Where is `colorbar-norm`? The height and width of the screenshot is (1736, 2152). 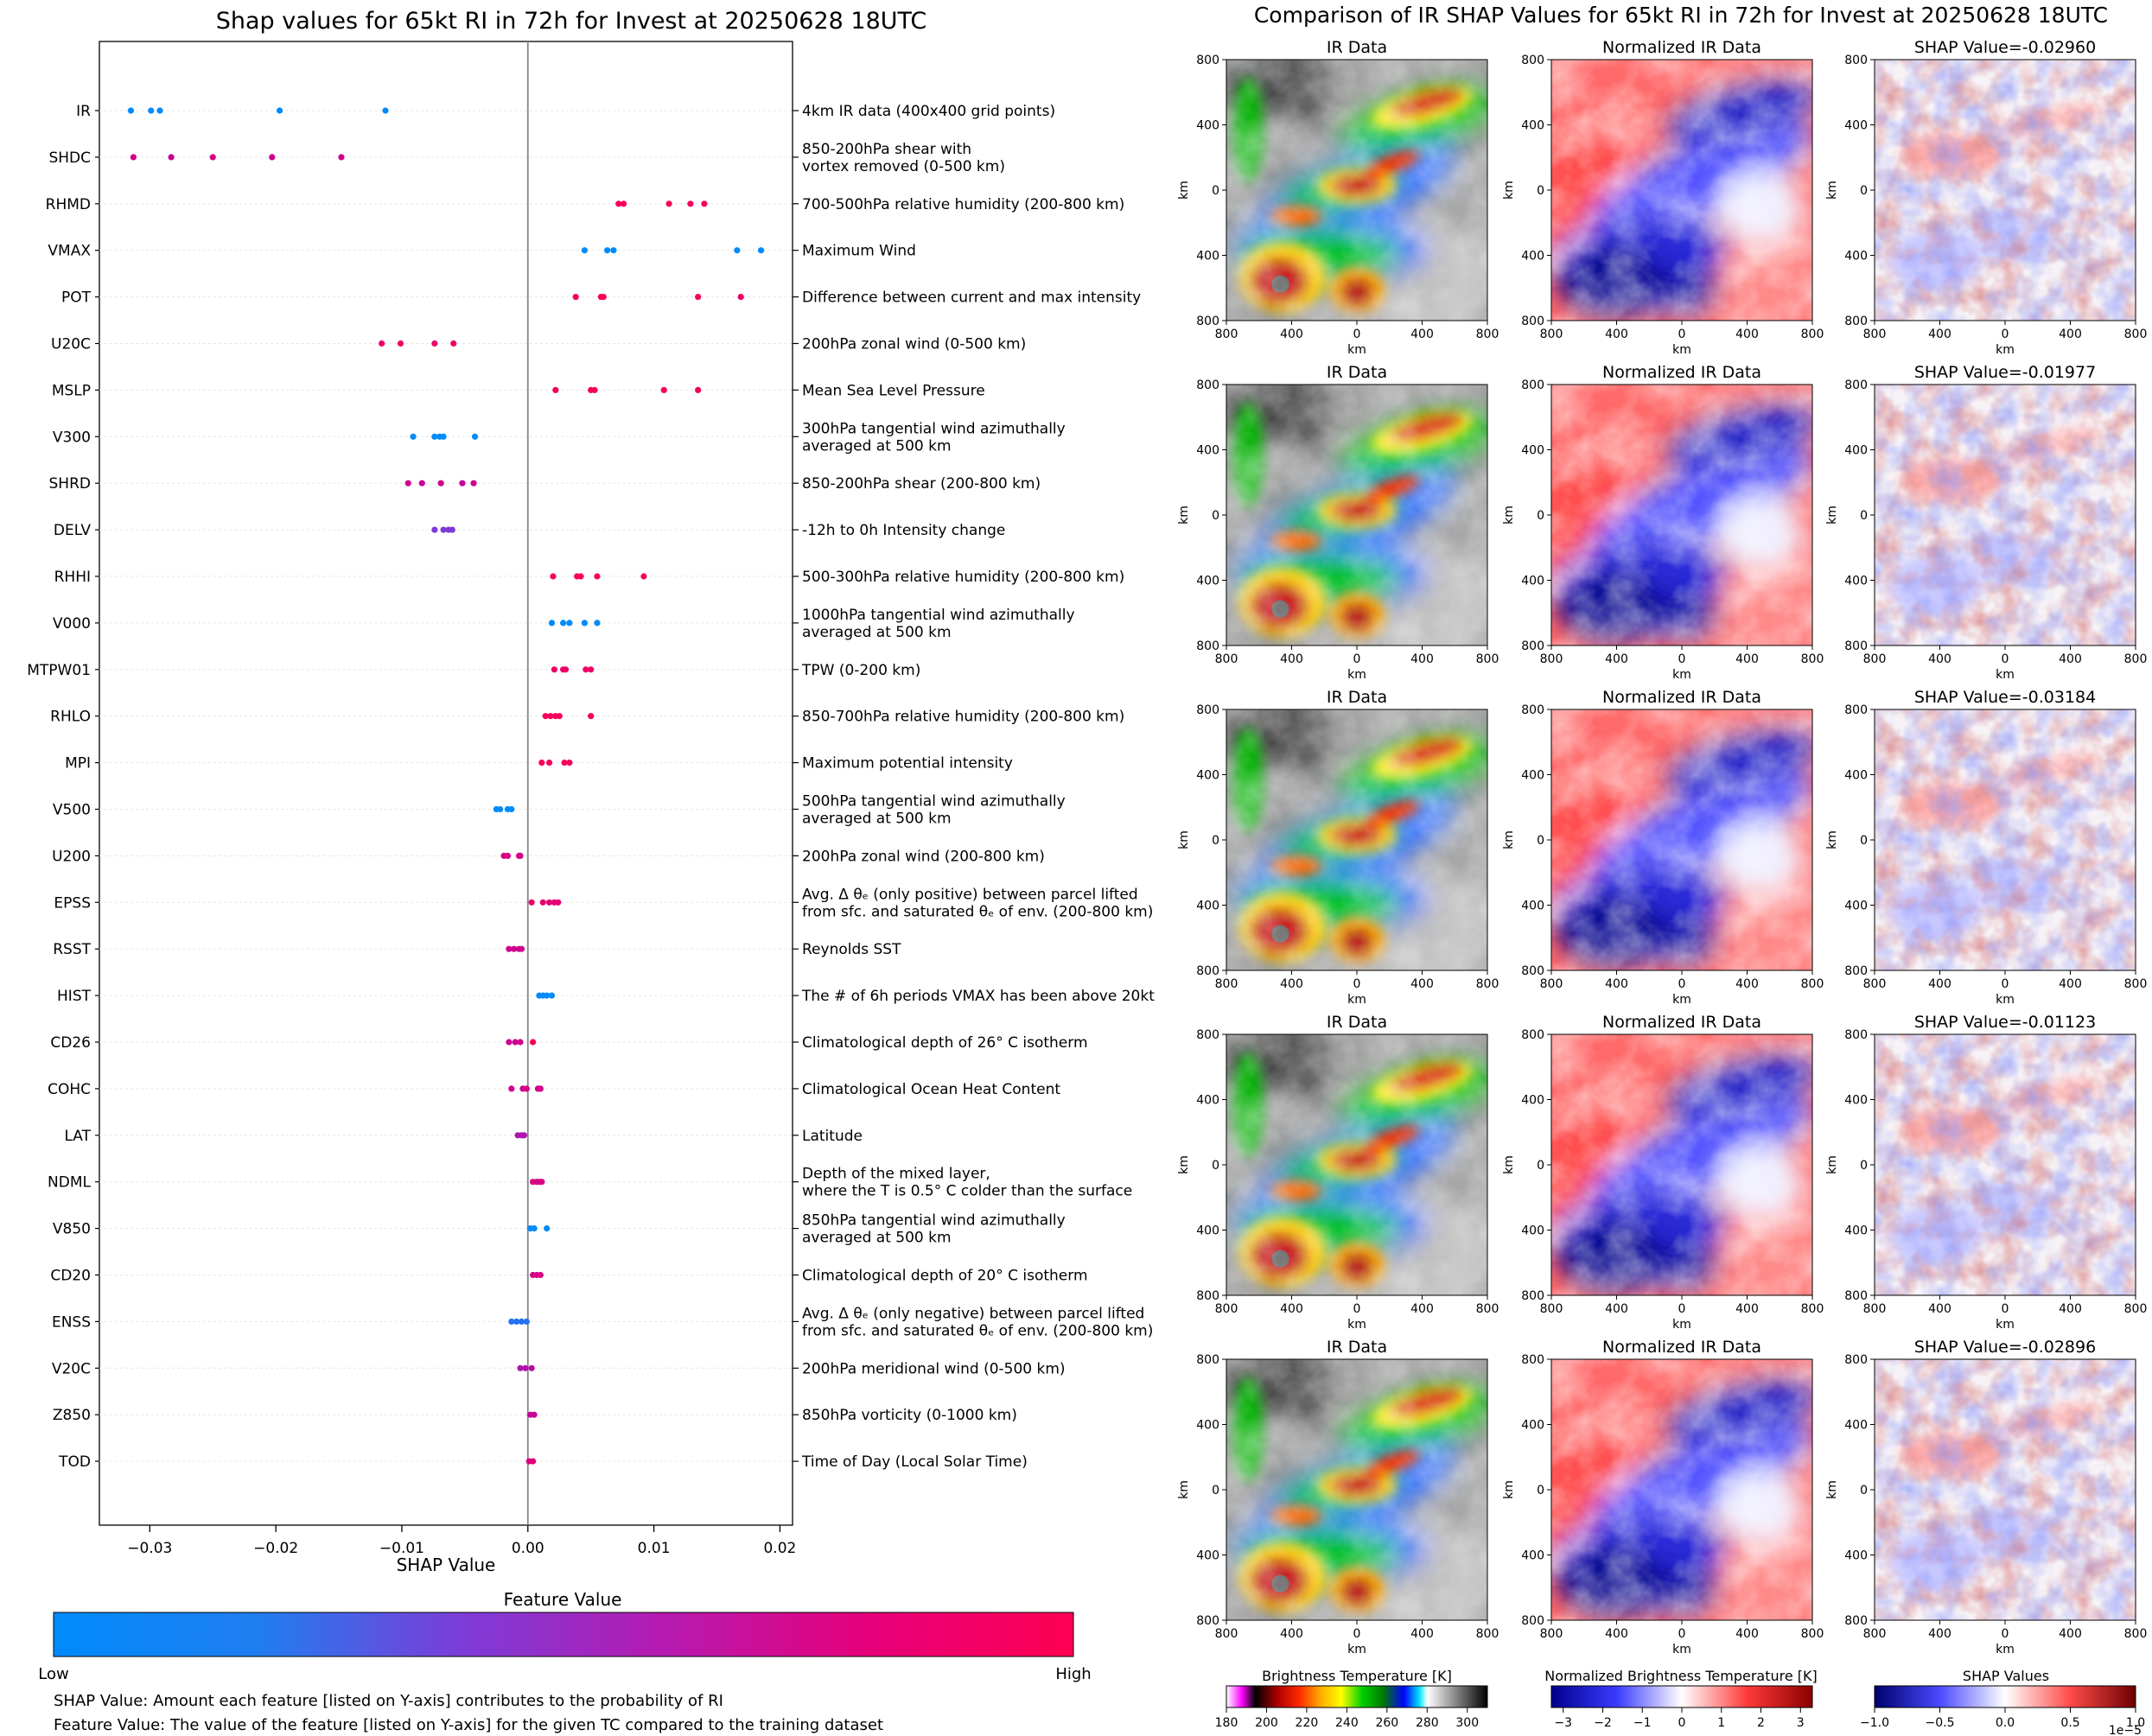
colorbar-norm is located at coordinates (1681, 1696).